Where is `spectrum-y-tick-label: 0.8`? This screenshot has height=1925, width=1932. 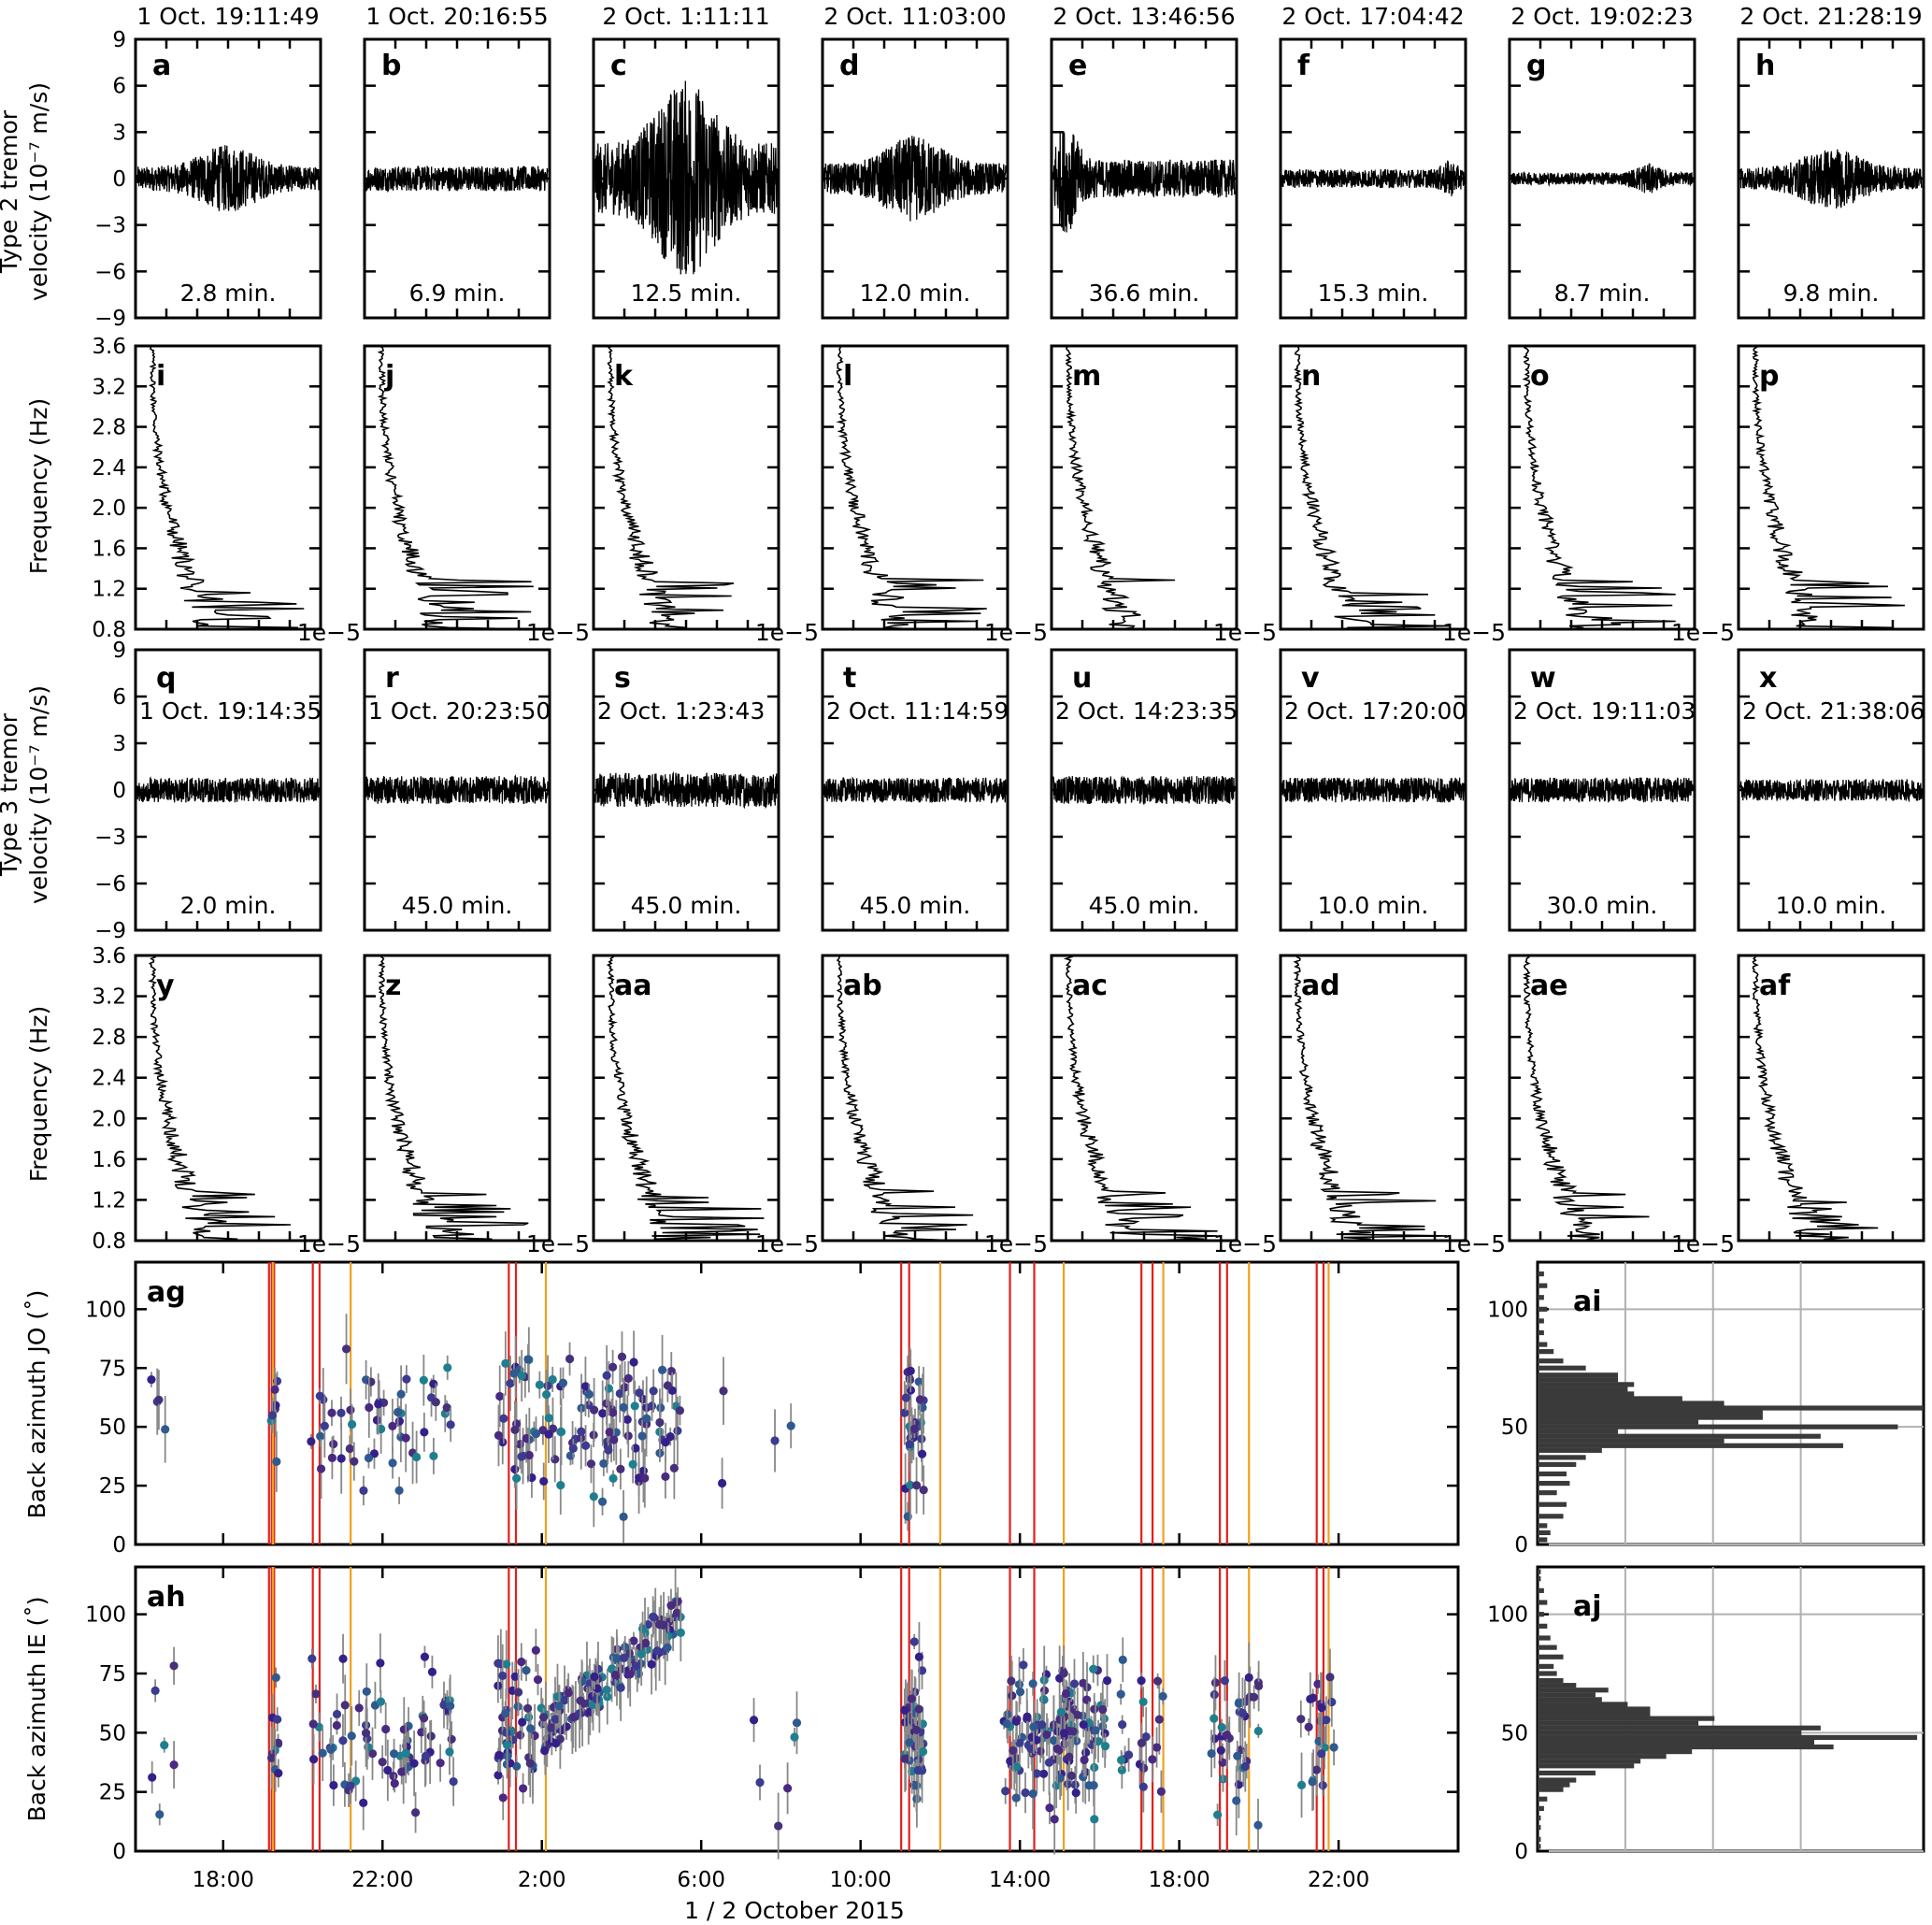
spectrum-y-tick-label: 0.8 is located at coordinates (109, 1242).